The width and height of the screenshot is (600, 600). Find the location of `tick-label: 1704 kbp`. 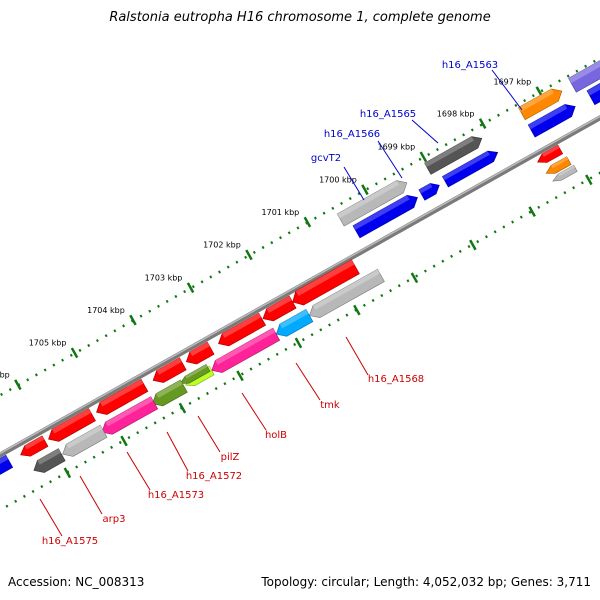

tick-label: 1704 kbp is located at coordinates (106, 310).